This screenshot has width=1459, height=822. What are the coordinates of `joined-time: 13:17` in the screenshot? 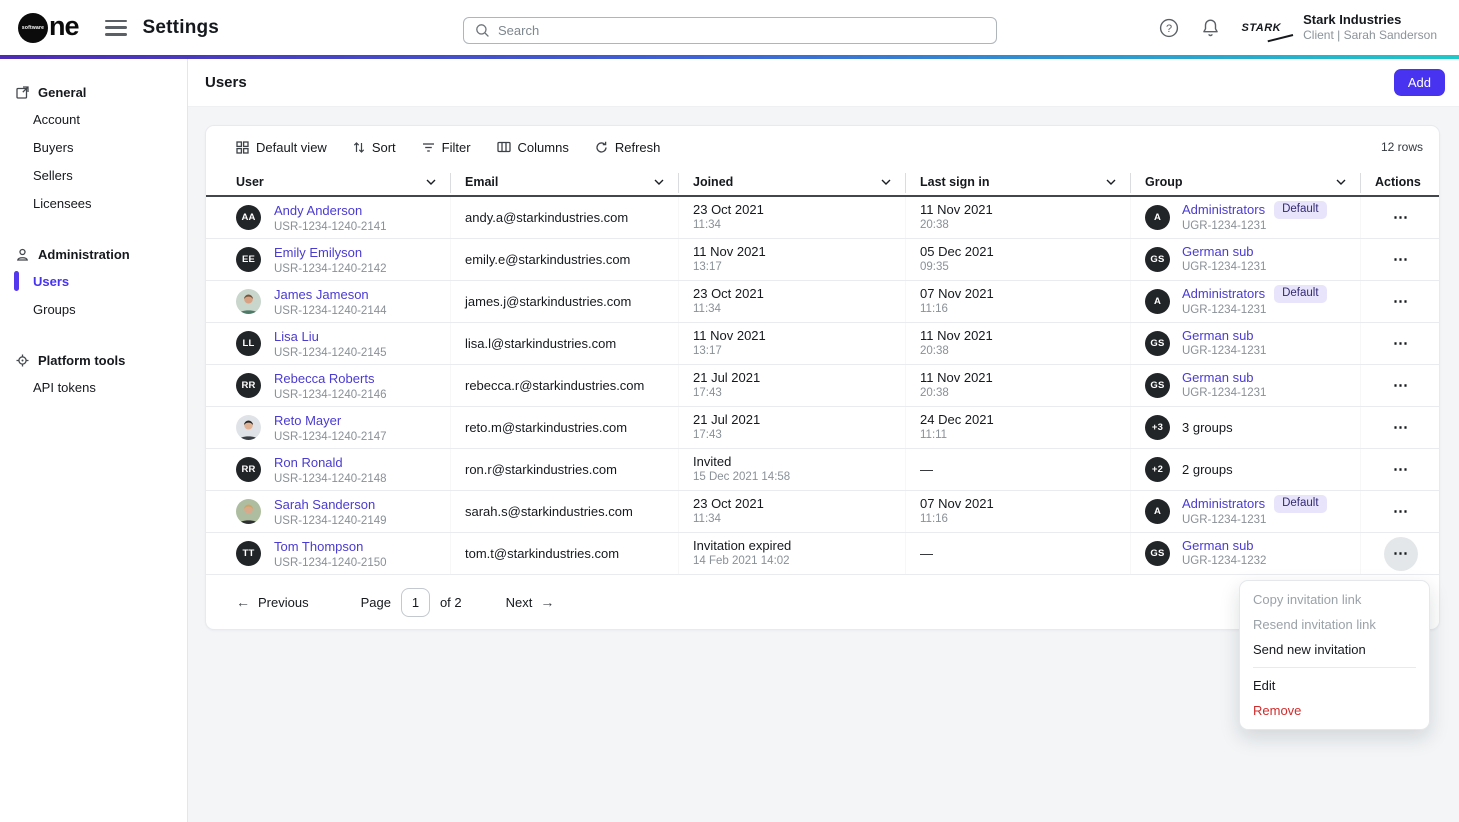 It's located at (707, 267).